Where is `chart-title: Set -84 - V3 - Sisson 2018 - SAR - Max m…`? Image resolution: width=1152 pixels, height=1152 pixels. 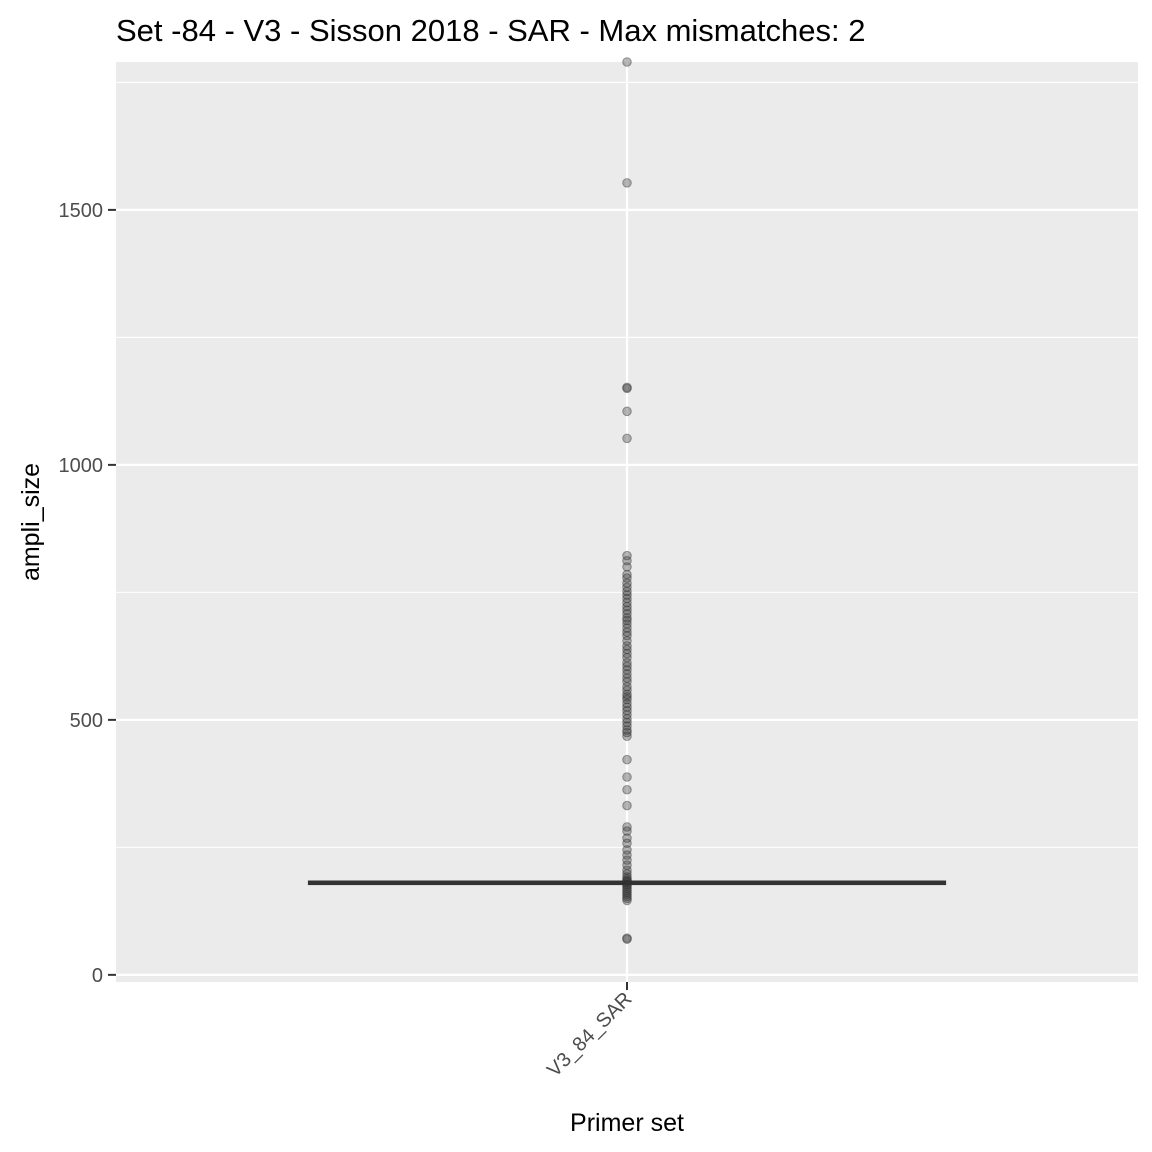
chart-title: Set -84 - V3 - Sisson 2018 - SAR - Max m… is located at coordinates (490, 30).